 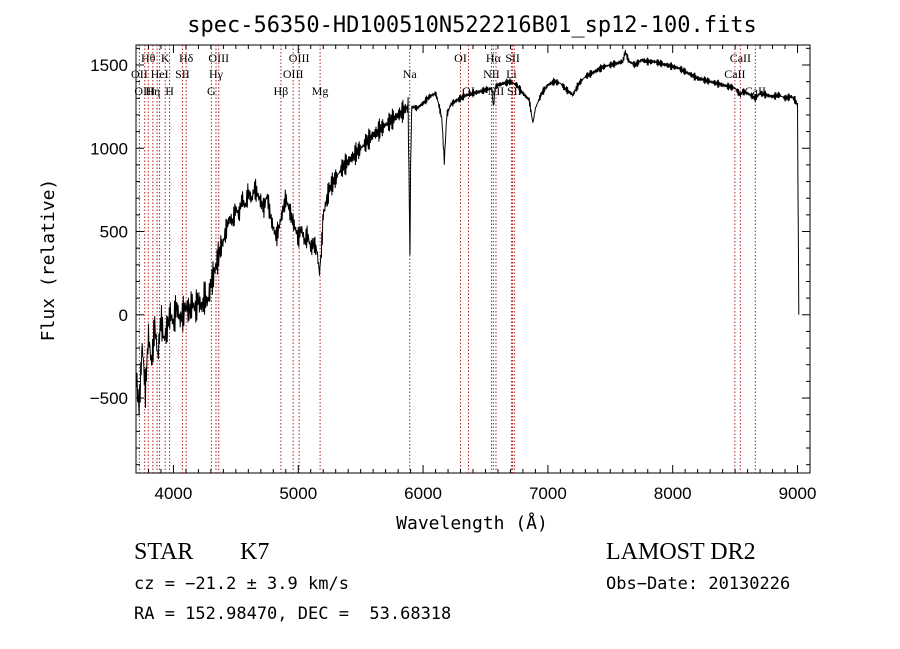 What do you see at coordinates (164, 552) in the screenshot?
I see `object-class: STAR` at bounding box center [164, 552].